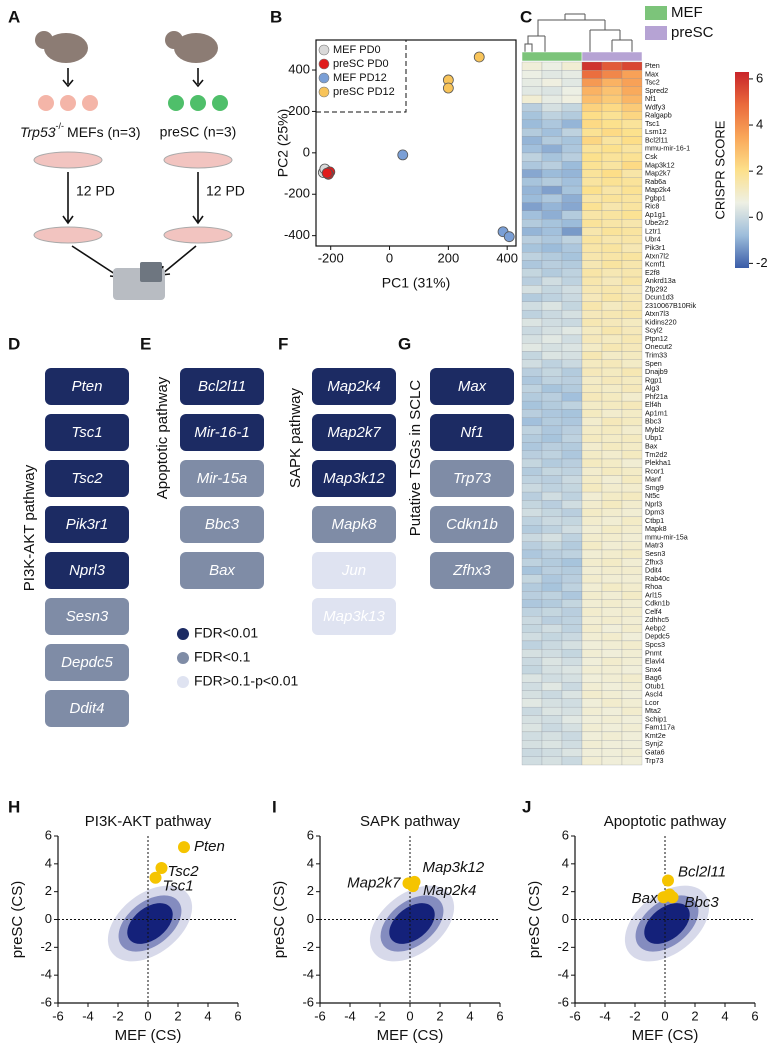 The image size is (777, 1050). I want to click on y-tick-label: 6, so click(48, 834).